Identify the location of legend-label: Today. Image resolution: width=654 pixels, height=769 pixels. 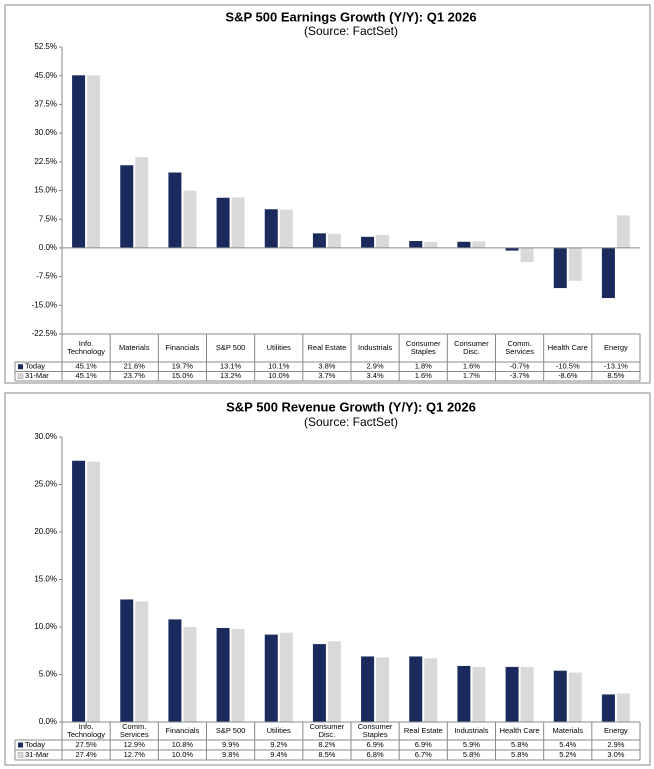
(35, 744).